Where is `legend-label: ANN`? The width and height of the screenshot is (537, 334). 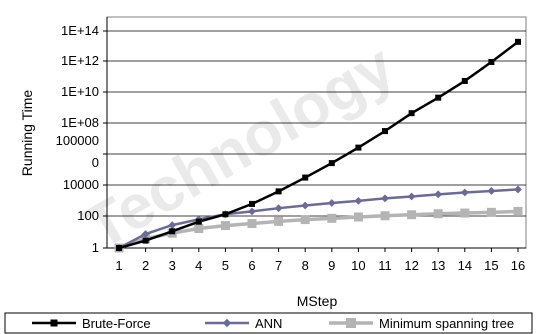 legend-label: ANN is located at coordinates (268, 323).